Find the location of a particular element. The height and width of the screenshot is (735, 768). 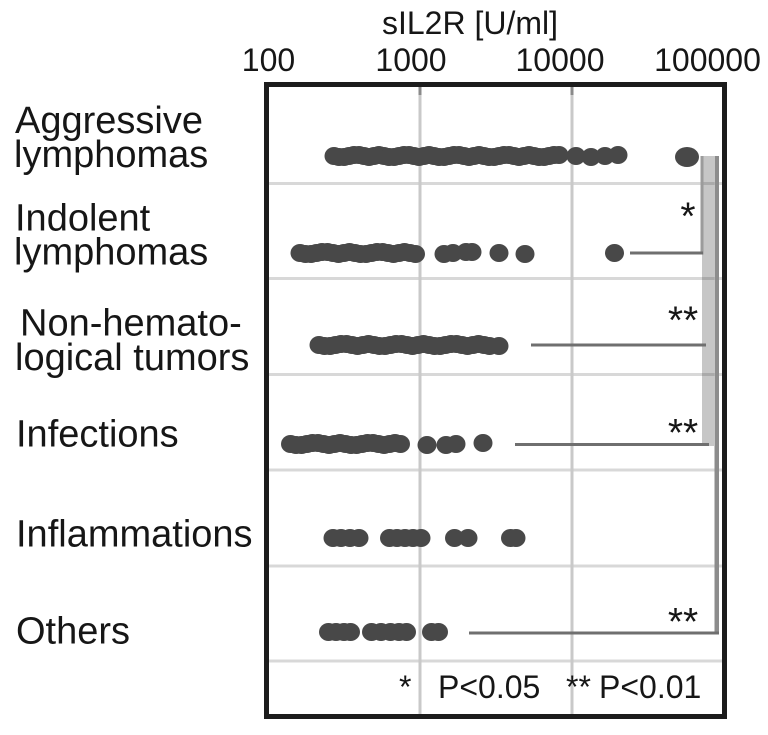

svg-text: Infections is located at coordinates (97, 435).